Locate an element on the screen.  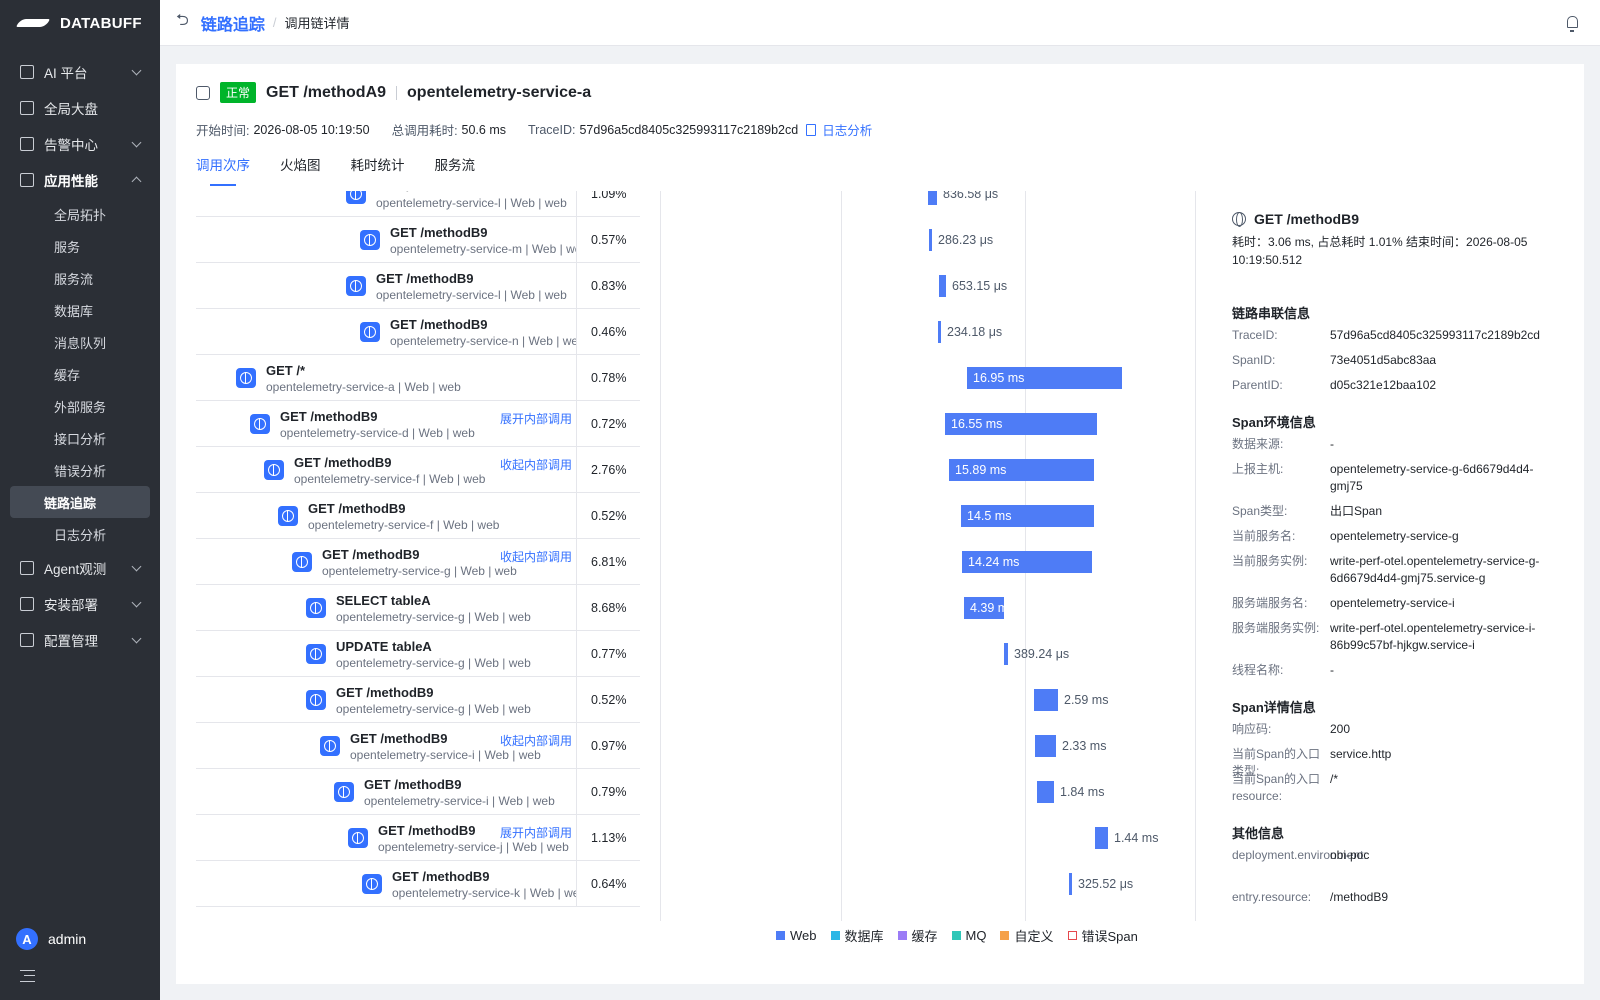
chart-icon is located at coordinates (27, 72).